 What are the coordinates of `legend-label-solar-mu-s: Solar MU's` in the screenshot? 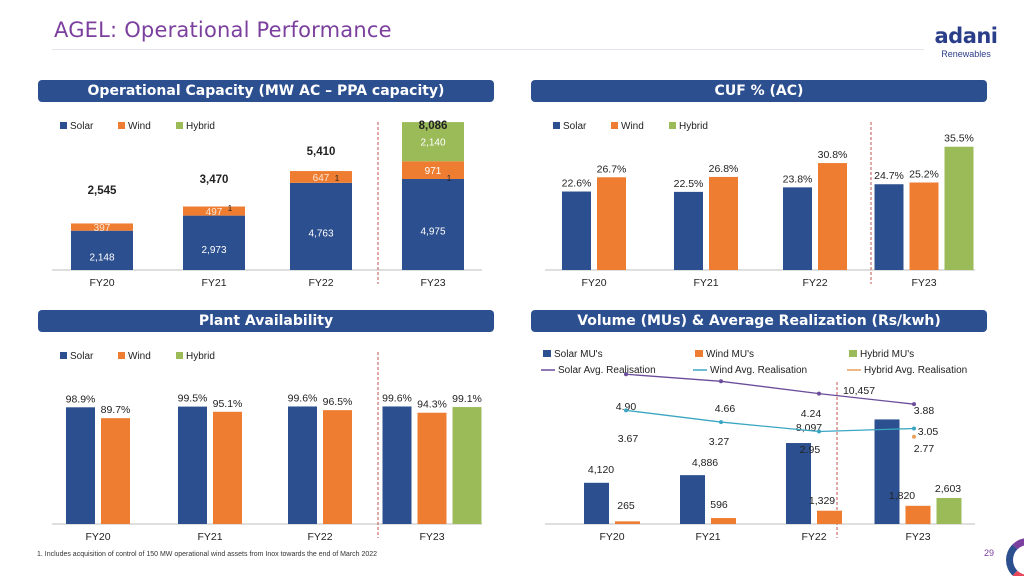 It's located at (578, 354).